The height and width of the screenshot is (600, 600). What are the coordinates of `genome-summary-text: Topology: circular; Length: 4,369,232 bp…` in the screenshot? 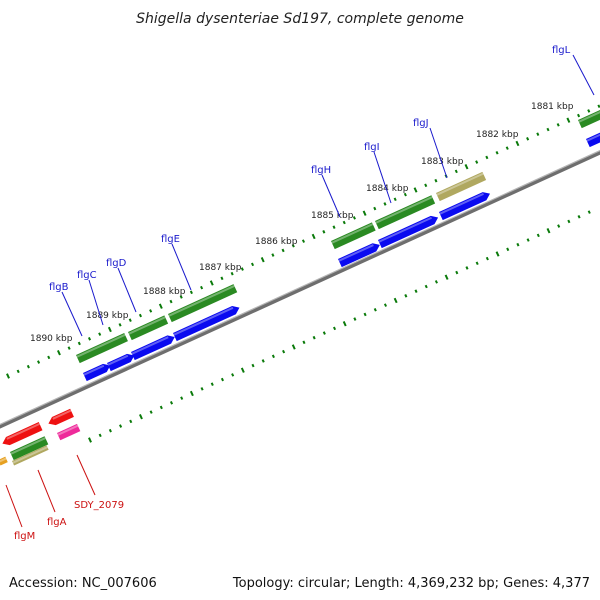 It's located at (411, 583).